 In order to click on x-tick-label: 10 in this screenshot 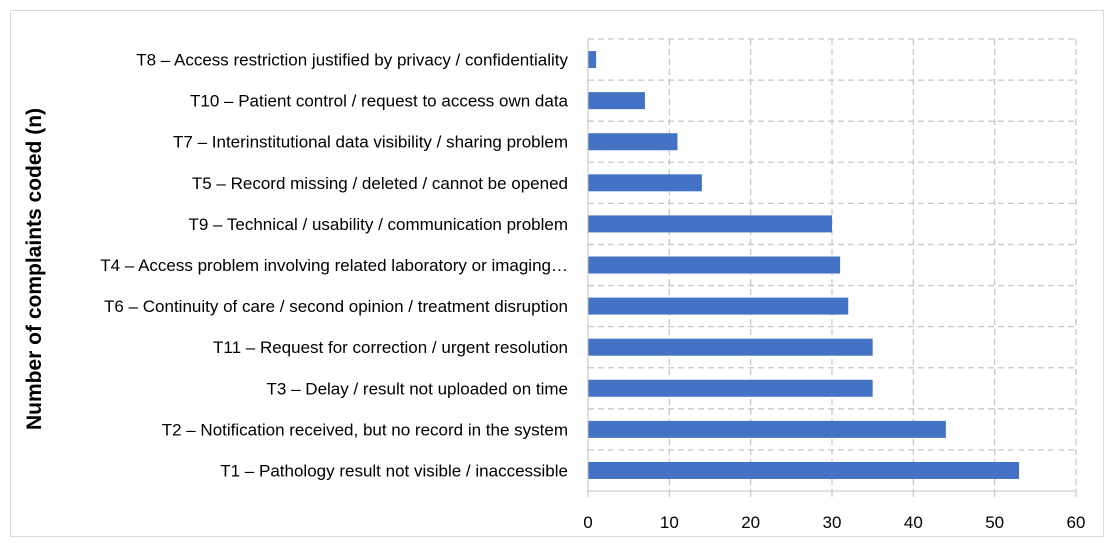, I will do `click(669, 522)`.